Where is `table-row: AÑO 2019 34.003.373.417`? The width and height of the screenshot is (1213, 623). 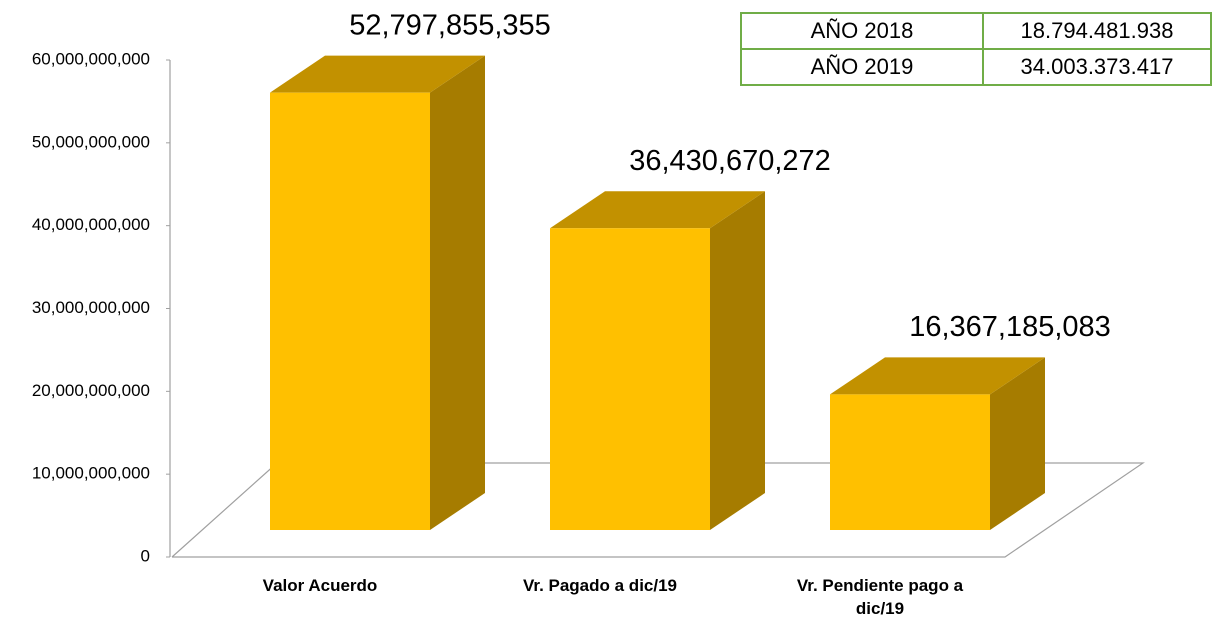 table-row: AÑO 2019 34.003.373.417 is located at coordinates (976, 67).